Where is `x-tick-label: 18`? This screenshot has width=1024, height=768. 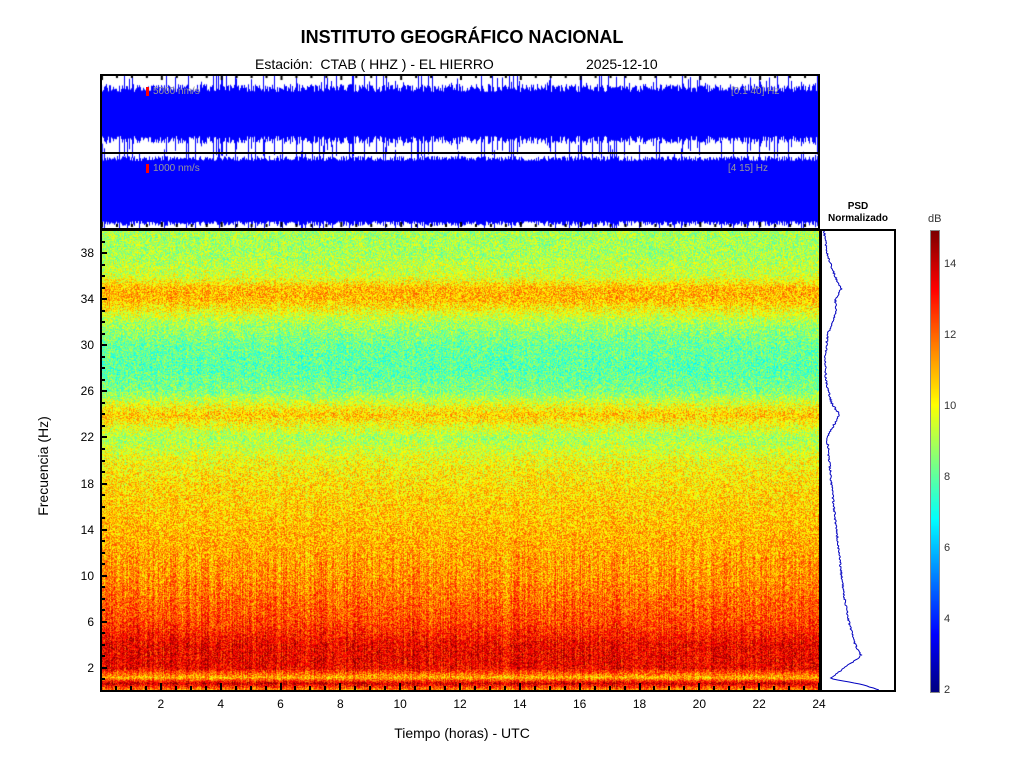 x-tick-label: 18 is located at coordinates (640, 704).